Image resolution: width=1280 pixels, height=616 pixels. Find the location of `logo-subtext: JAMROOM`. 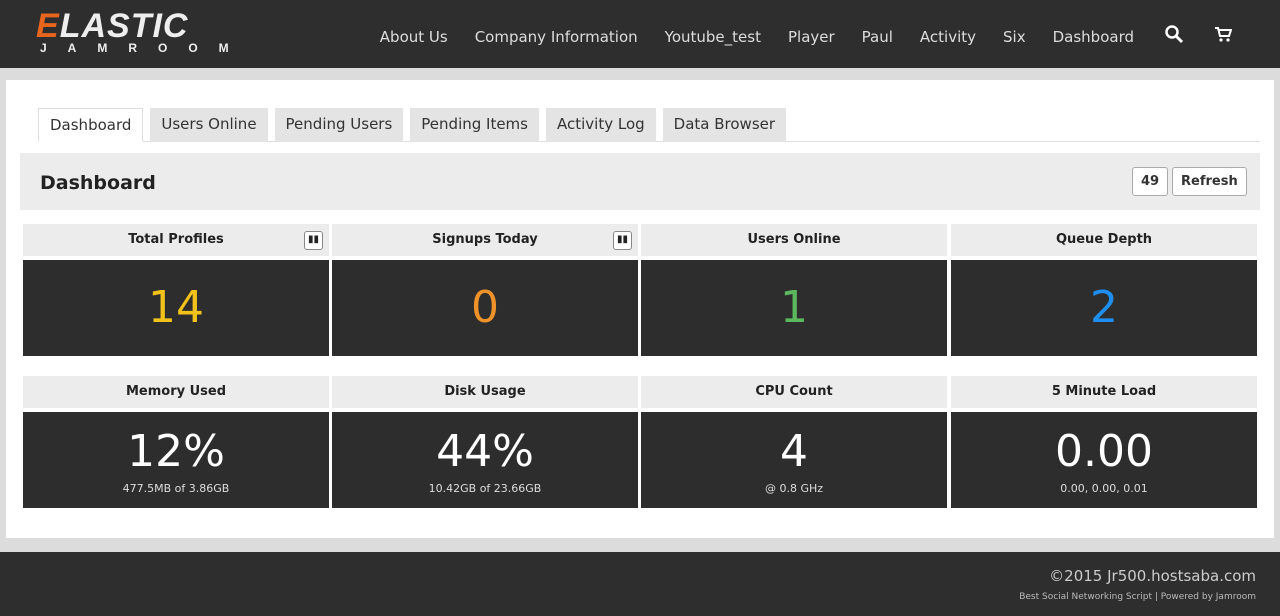

logo-subtext: JAMROOM is located at coordinates (145, 48).